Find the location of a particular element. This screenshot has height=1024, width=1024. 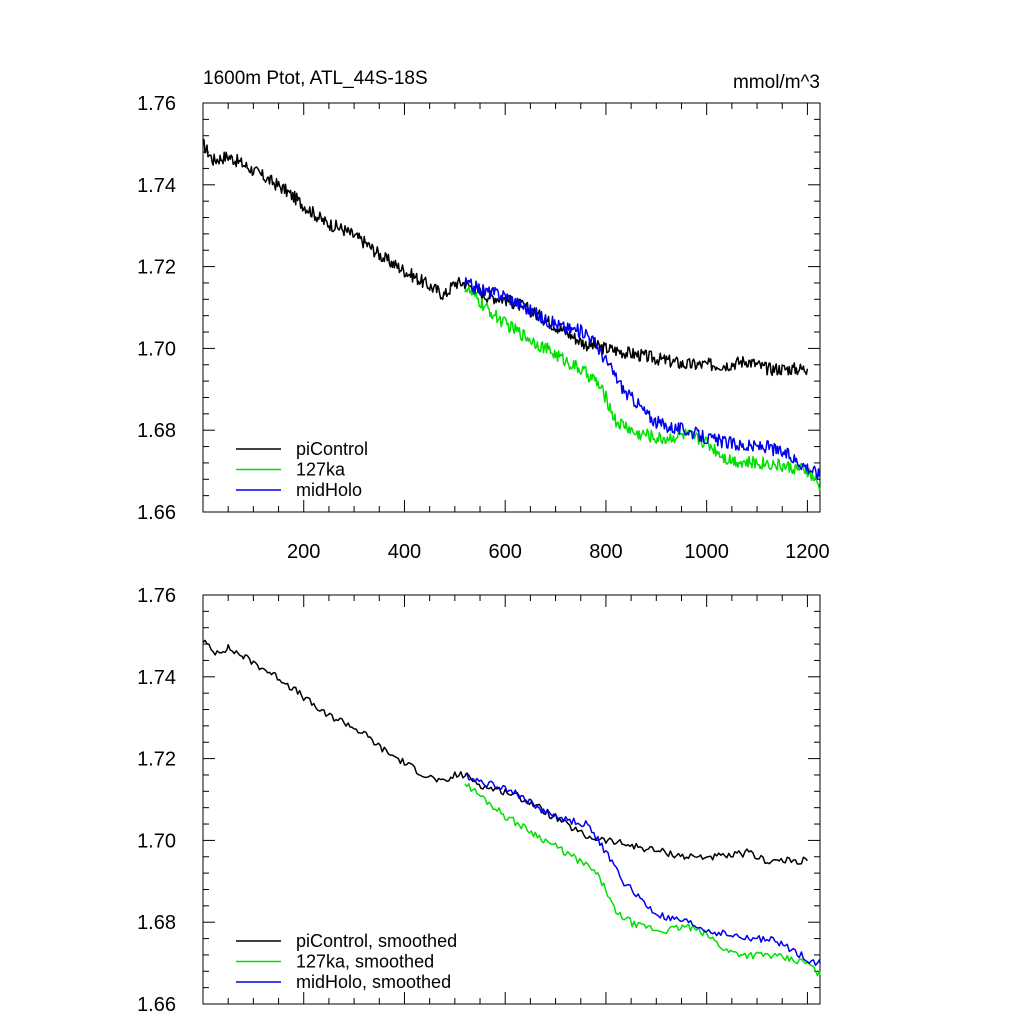

legend-label-picontrol: piControl is located at coordinates (332, 449).